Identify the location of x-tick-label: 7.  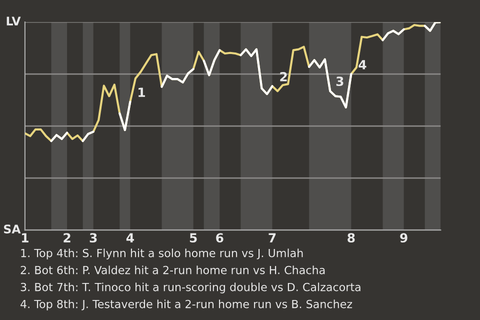
(272, 237).